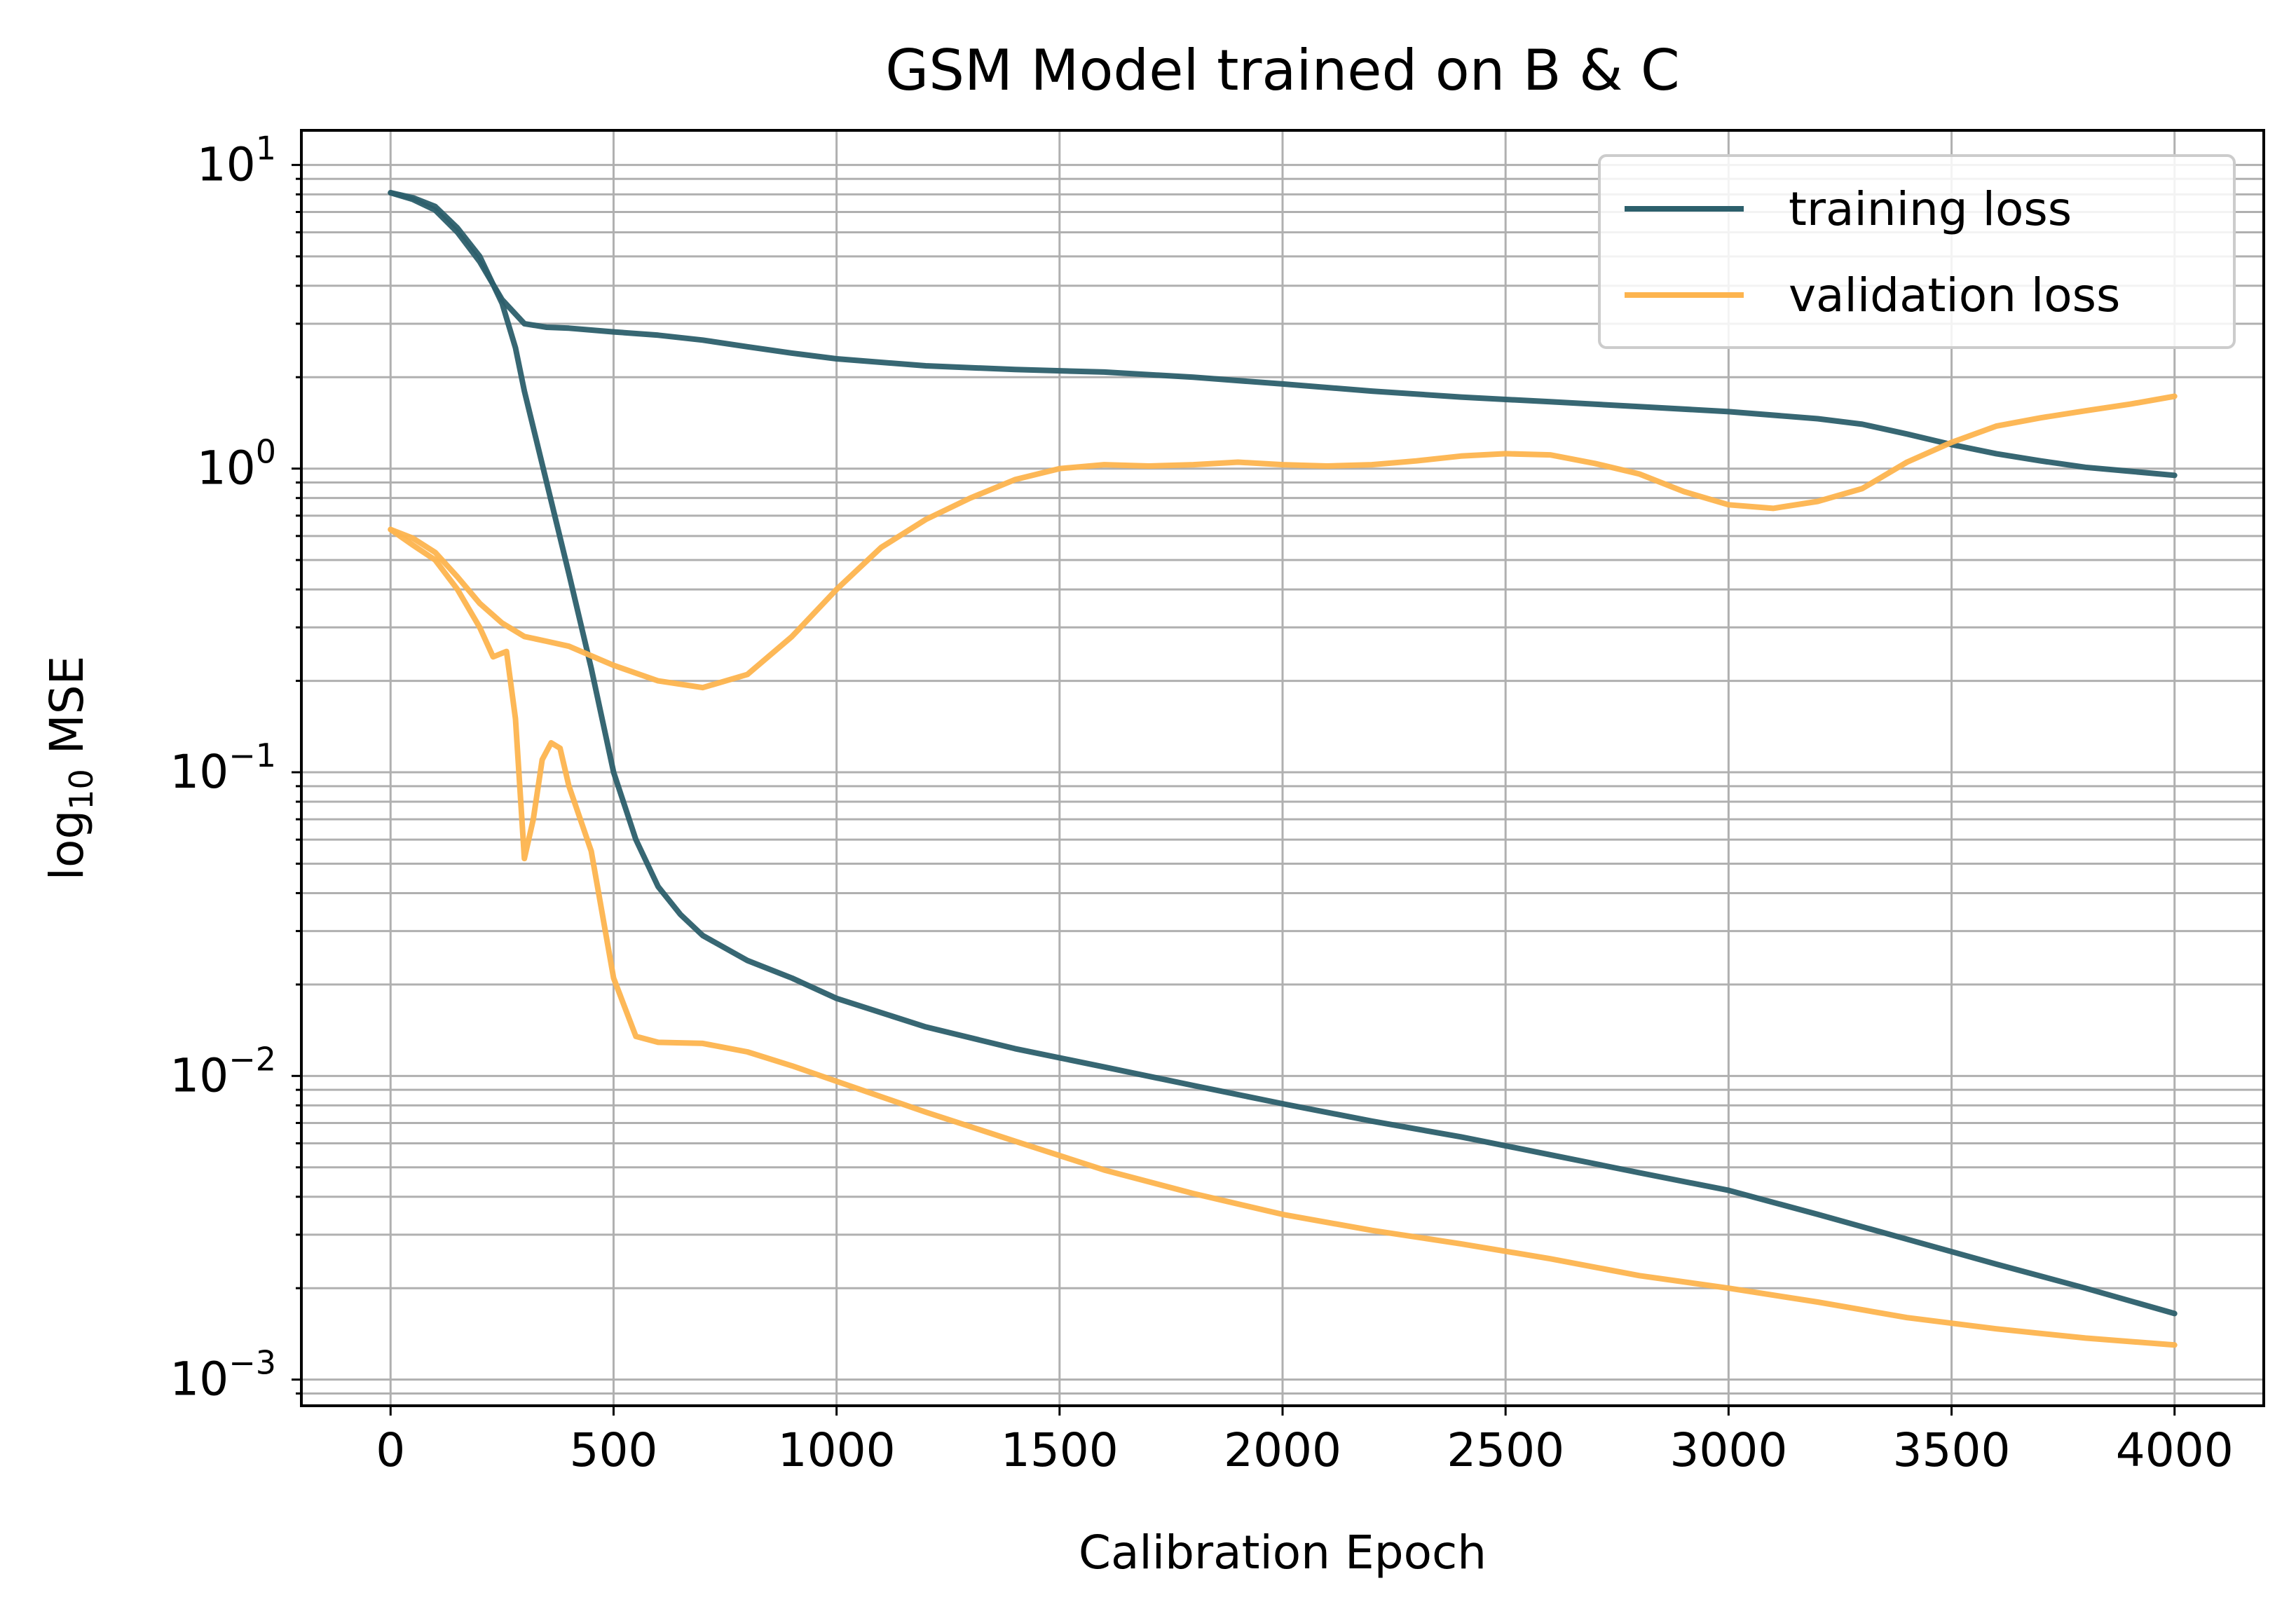 The height and width of the screenshot is (1623, 2296). Describe the element at coordinates (1283, 1553) in the screenshot. I see `x-axis-label: Calibration Epoch` at that location.